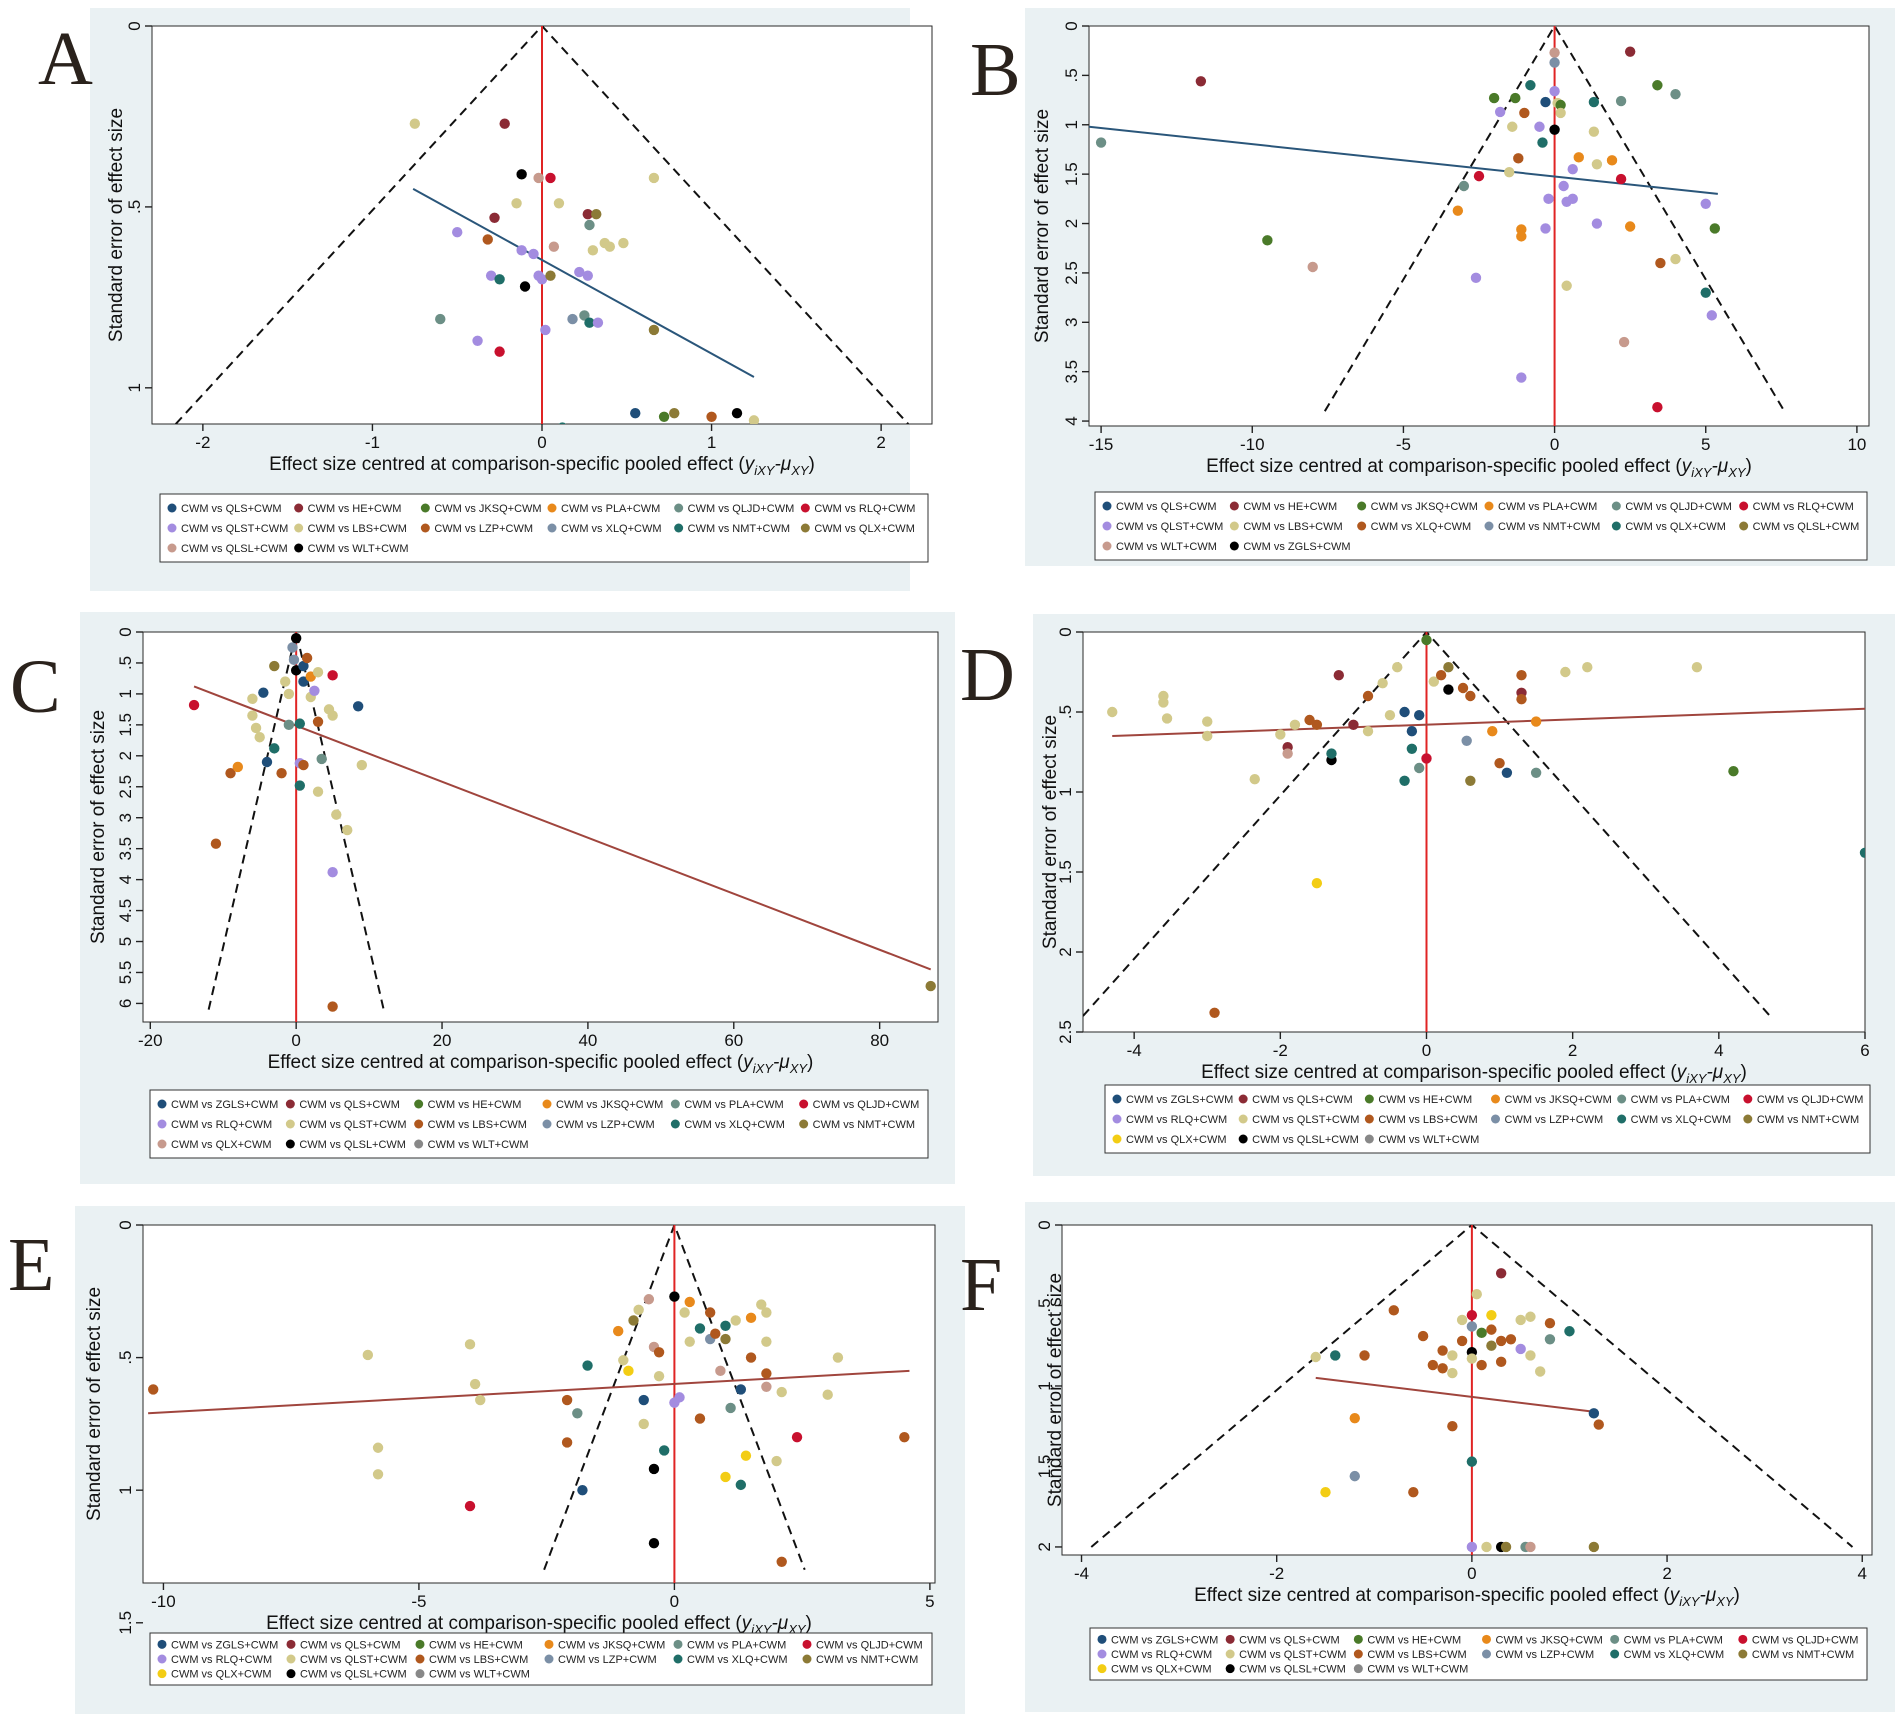 This screenshot has width=1902, height=1720. Describe the element at coordinates (1471, 1573) in the screenshot. I see `x-tick-label: 0` at that location.